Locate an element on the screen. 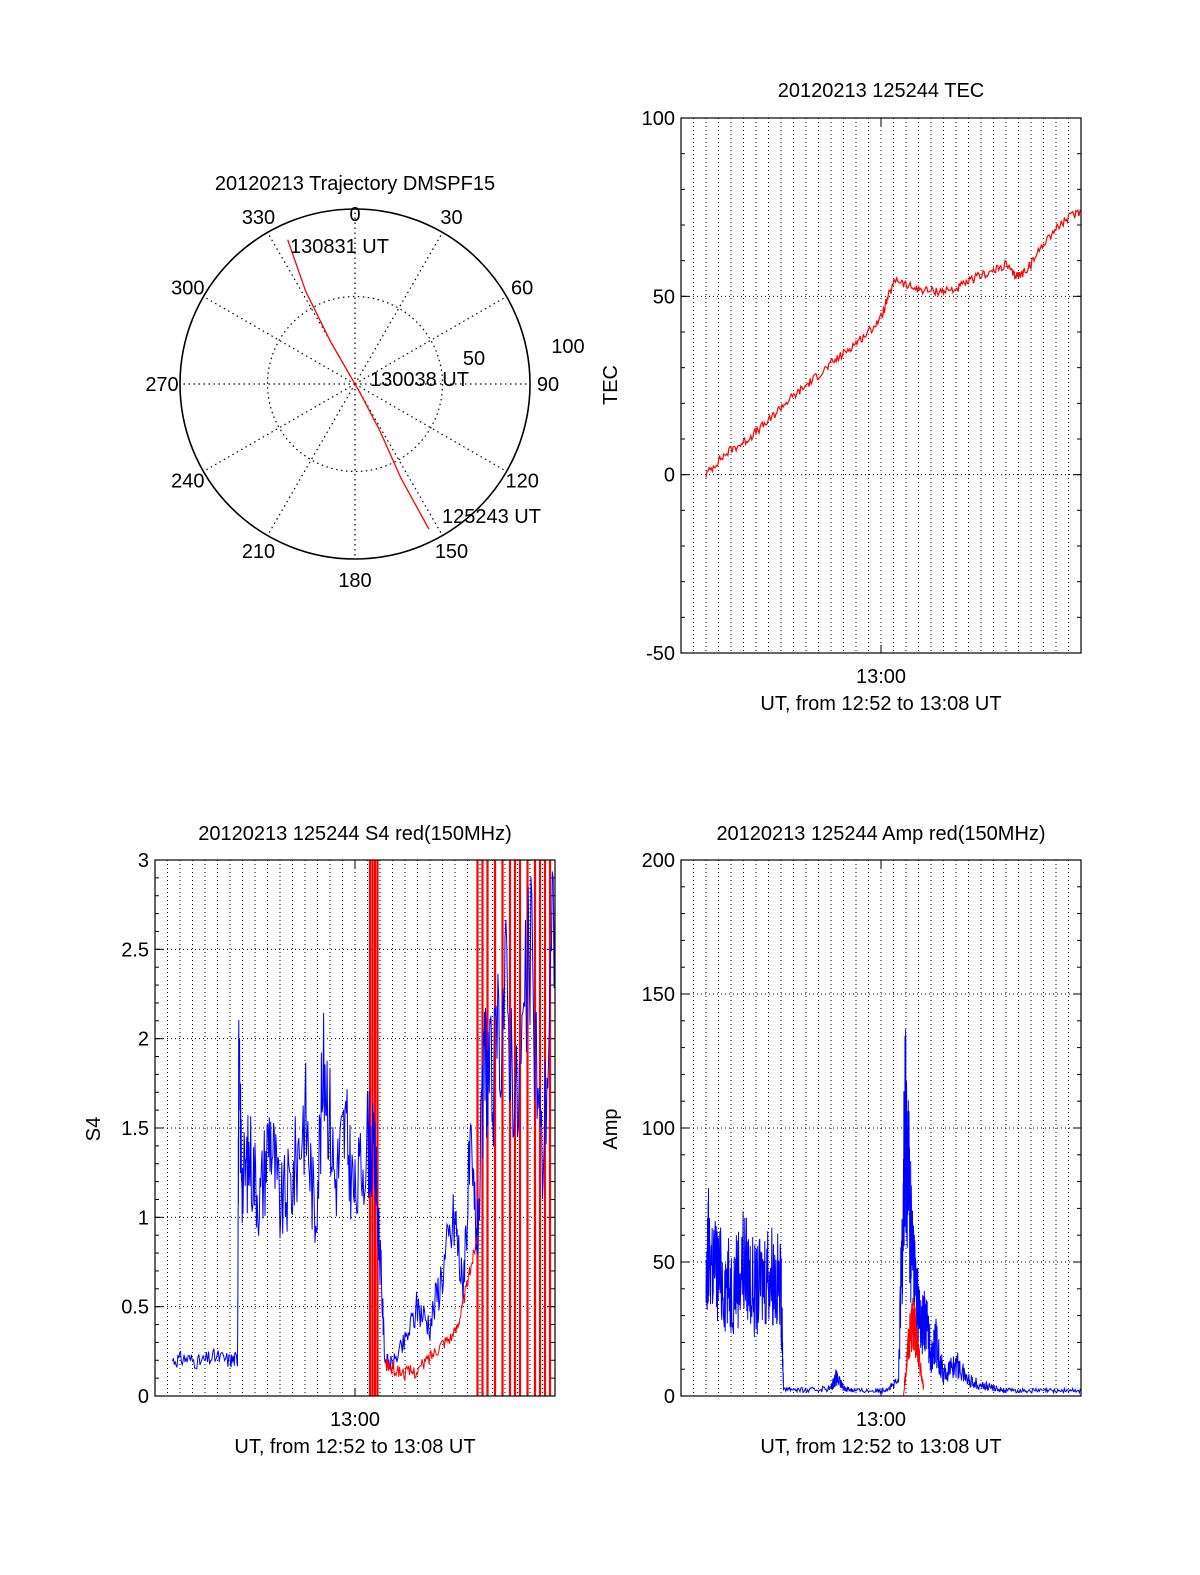 The width and height of the screenshot is (1200, 1575). amp-series-red is located at coordinates (815, 1346).